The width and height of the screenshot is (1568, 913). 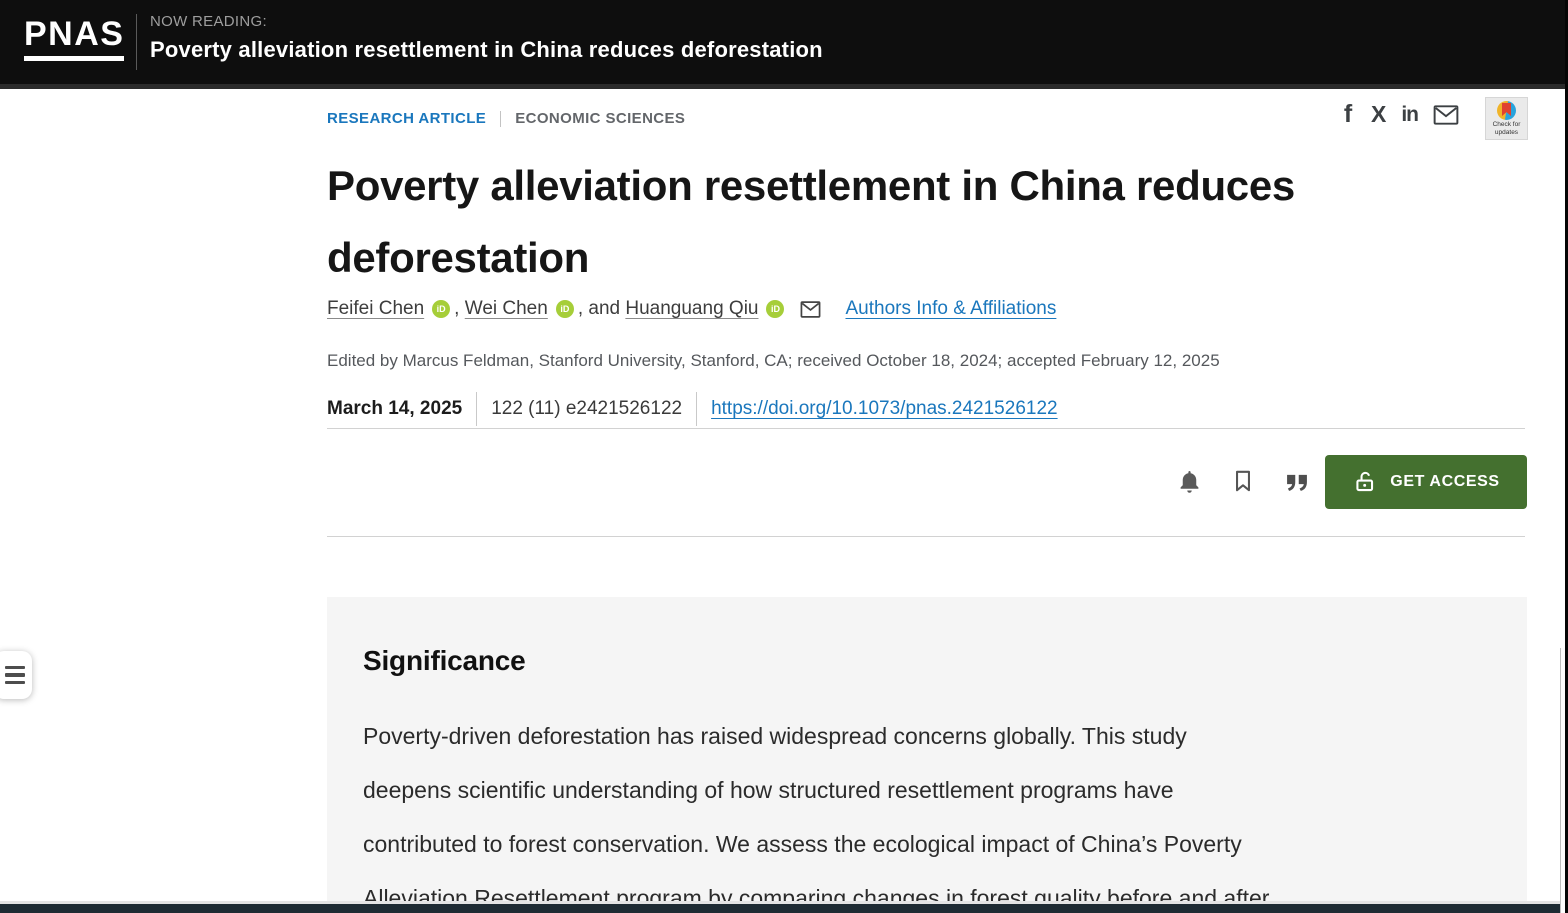 What do you see at coordinates (784, 908) in the screenshot?
I see `window-bottom-bar` at bounding box center [784, 908].